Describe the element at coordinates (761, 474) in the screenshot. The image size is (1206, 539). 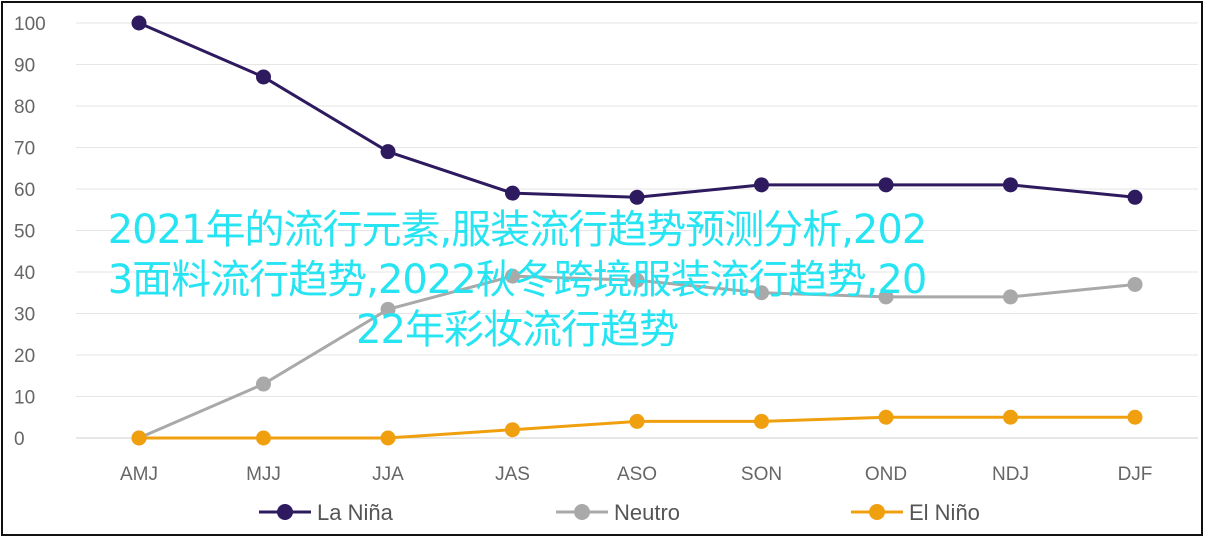
I see `x-tick-label: SON` at that location.